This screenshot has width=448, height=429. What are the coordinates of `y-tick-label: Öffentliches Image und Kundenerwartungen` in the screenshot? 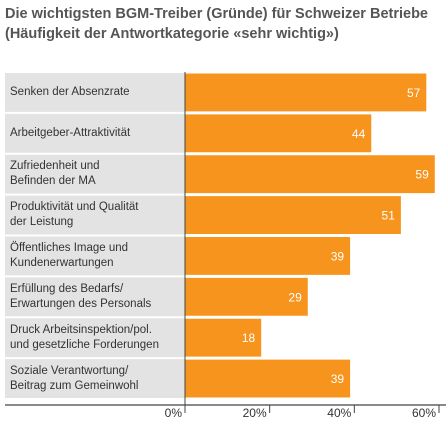 It's located at (69, 255).